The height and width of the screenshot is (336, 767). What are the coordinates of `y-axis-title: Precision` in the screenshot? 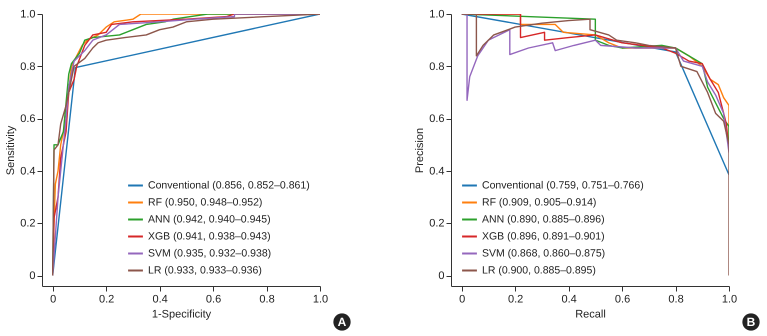 It's located at (420, 151).